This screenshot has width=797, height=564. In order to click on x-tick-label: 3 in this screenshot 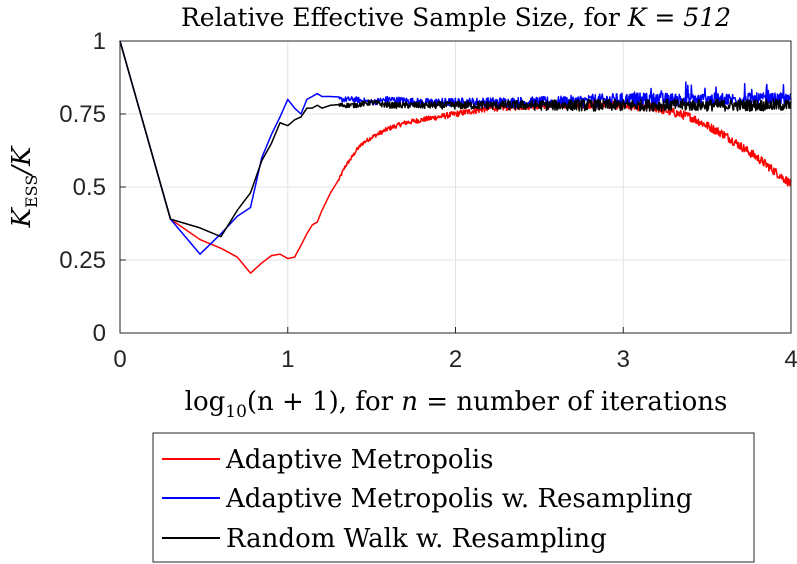, I will do `click(623, 359)`.